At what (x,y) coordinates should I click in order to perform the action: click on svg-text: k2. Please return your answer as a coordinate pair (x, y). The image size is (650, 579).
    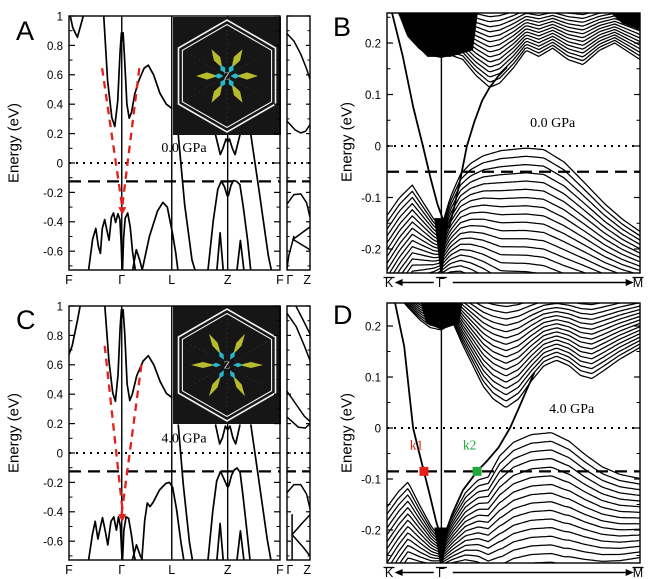
    Looking at the image, I should click on (470, 444).